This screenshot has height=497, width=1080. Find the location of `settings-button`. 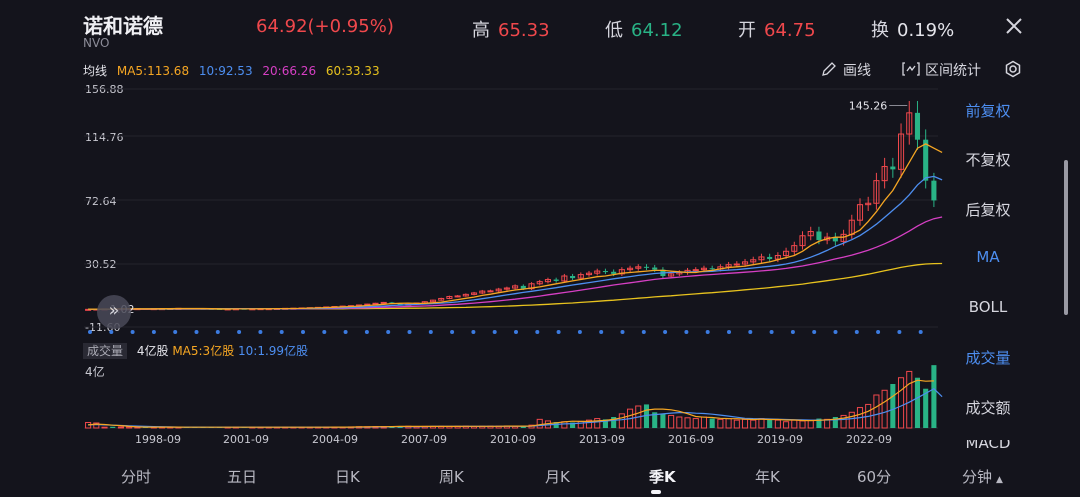

settings-button is located at coordinates (1013, 71).